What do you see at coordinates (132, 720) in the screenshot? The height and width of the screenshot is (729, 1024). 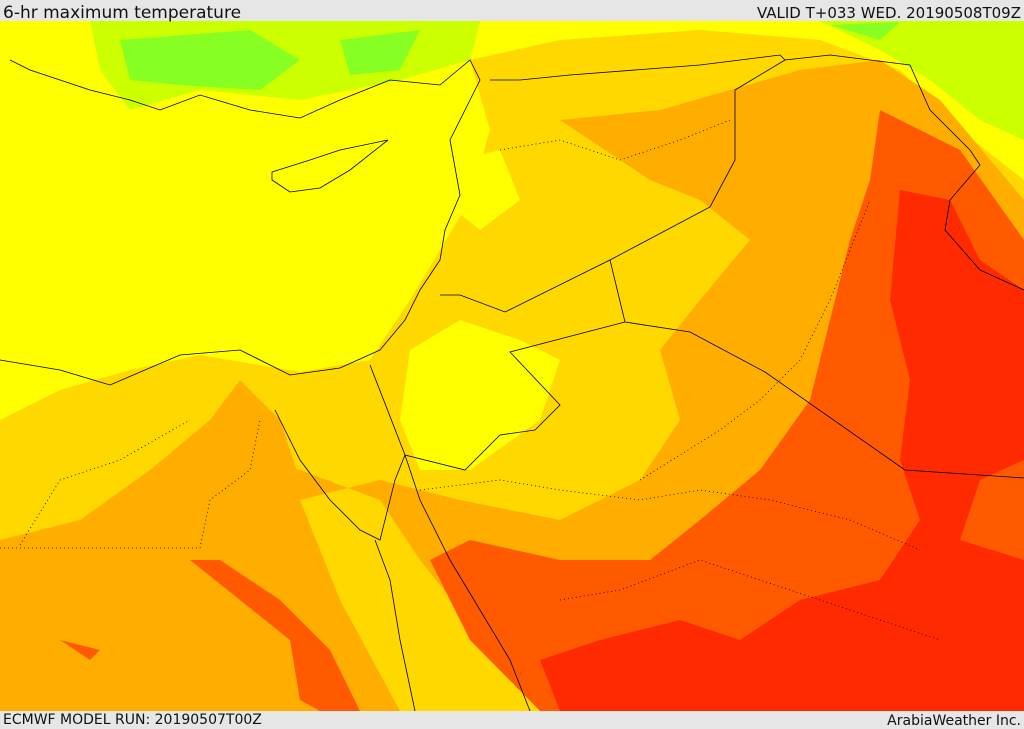 I see `model-run: ECMWF MODEL RUN: 20190507T00Z` at bounding box center [132, 720].